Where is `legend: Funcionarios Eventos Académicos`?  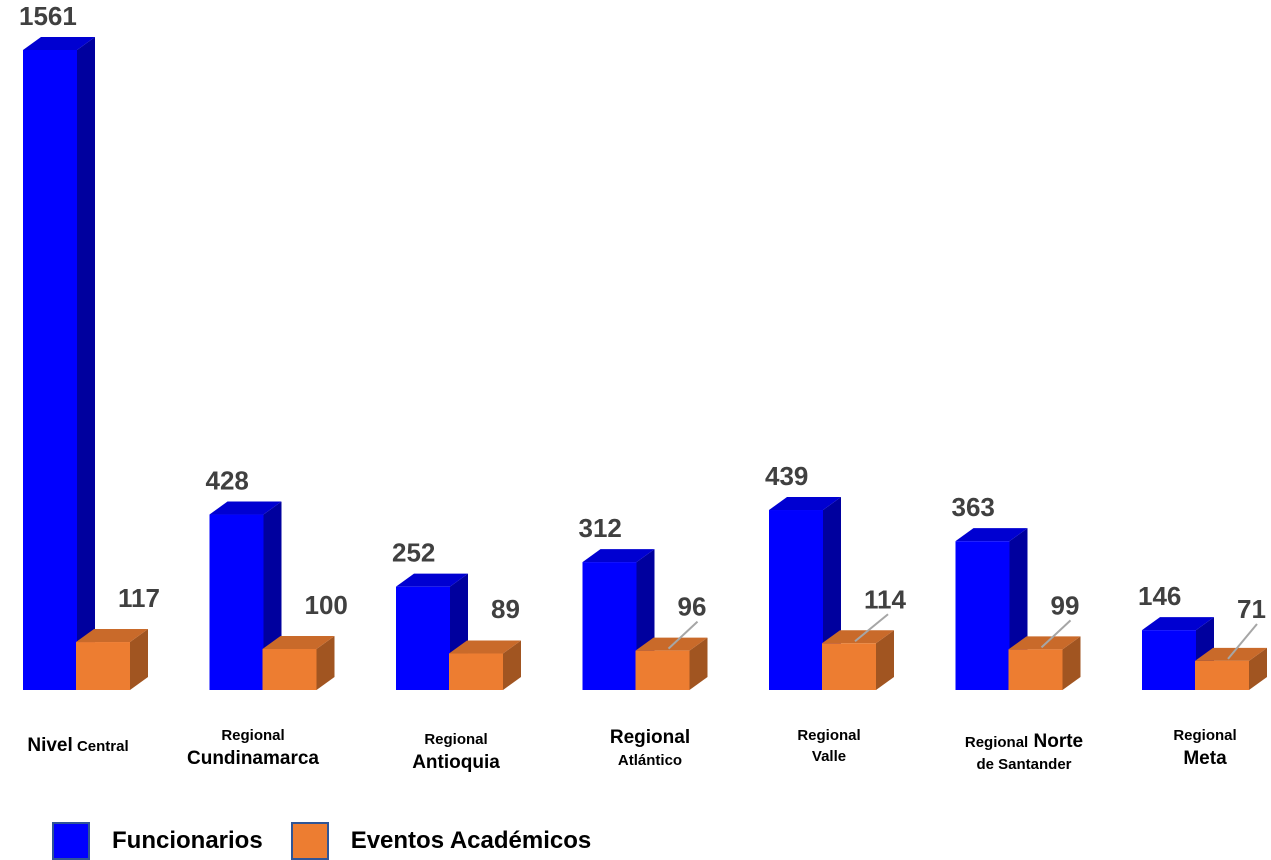
legend: Funcionarios Eventos Académicos is located at coordinates (335, 841).